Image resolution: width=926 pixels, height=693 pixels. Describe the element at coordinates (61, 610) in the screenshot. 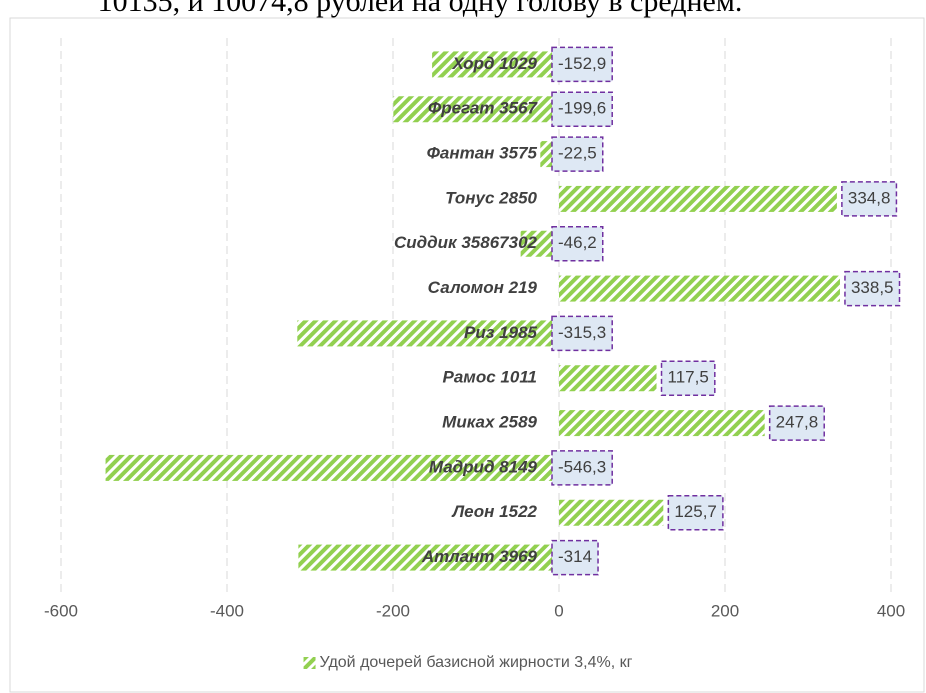

I see `x-tick-label: -600` at that location.